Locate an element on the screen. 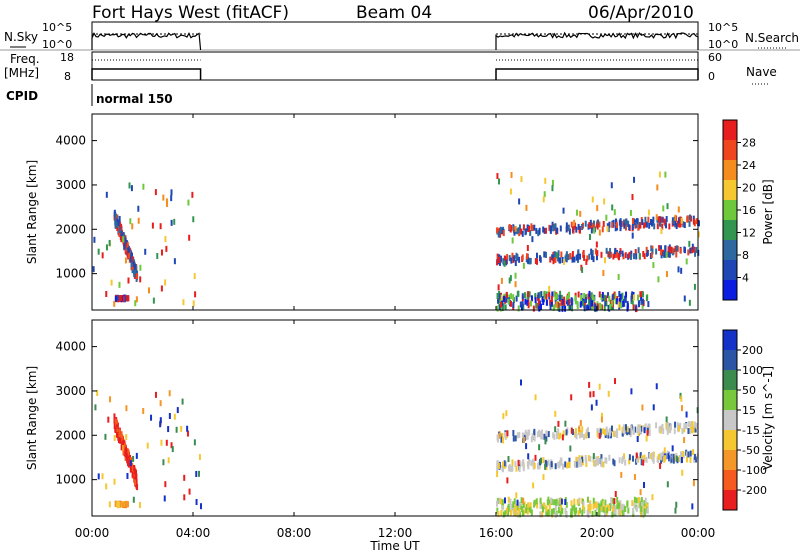  x-axis-title: Time UT is located at coordinates (394, 546).